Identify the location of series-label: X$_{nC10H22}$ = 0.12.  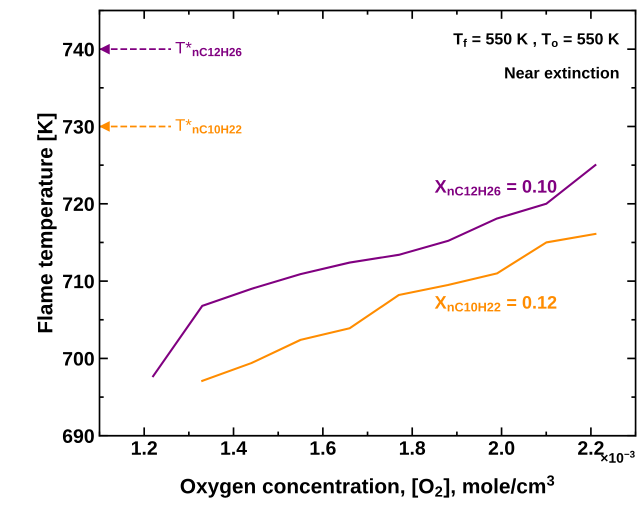
(495, 304).